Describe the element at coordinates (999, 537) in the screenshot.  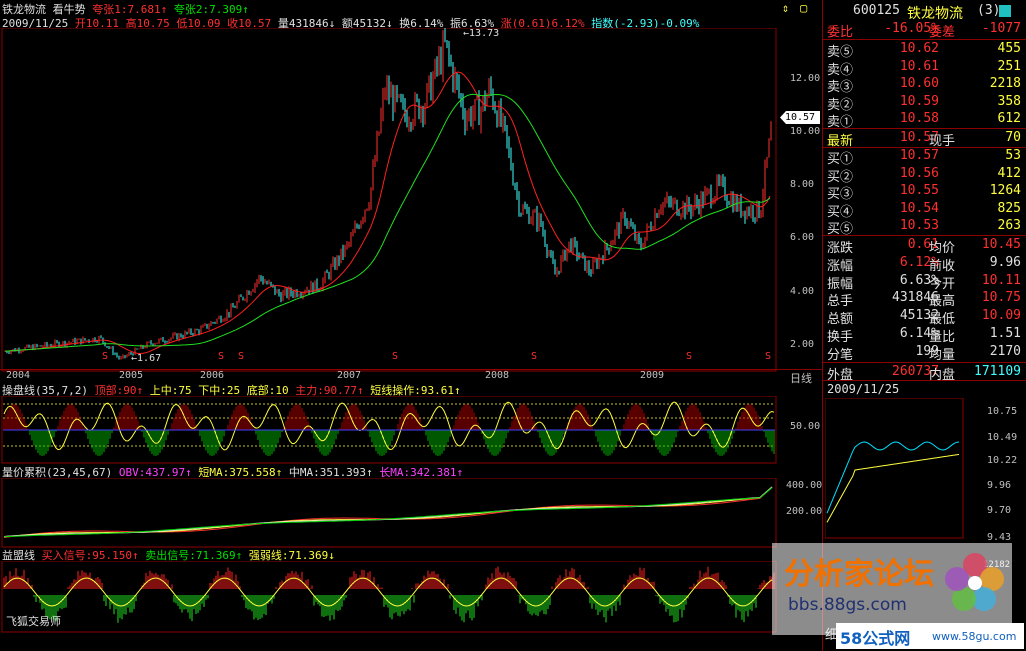
I see `intraday-tick: 9.43` at that location.